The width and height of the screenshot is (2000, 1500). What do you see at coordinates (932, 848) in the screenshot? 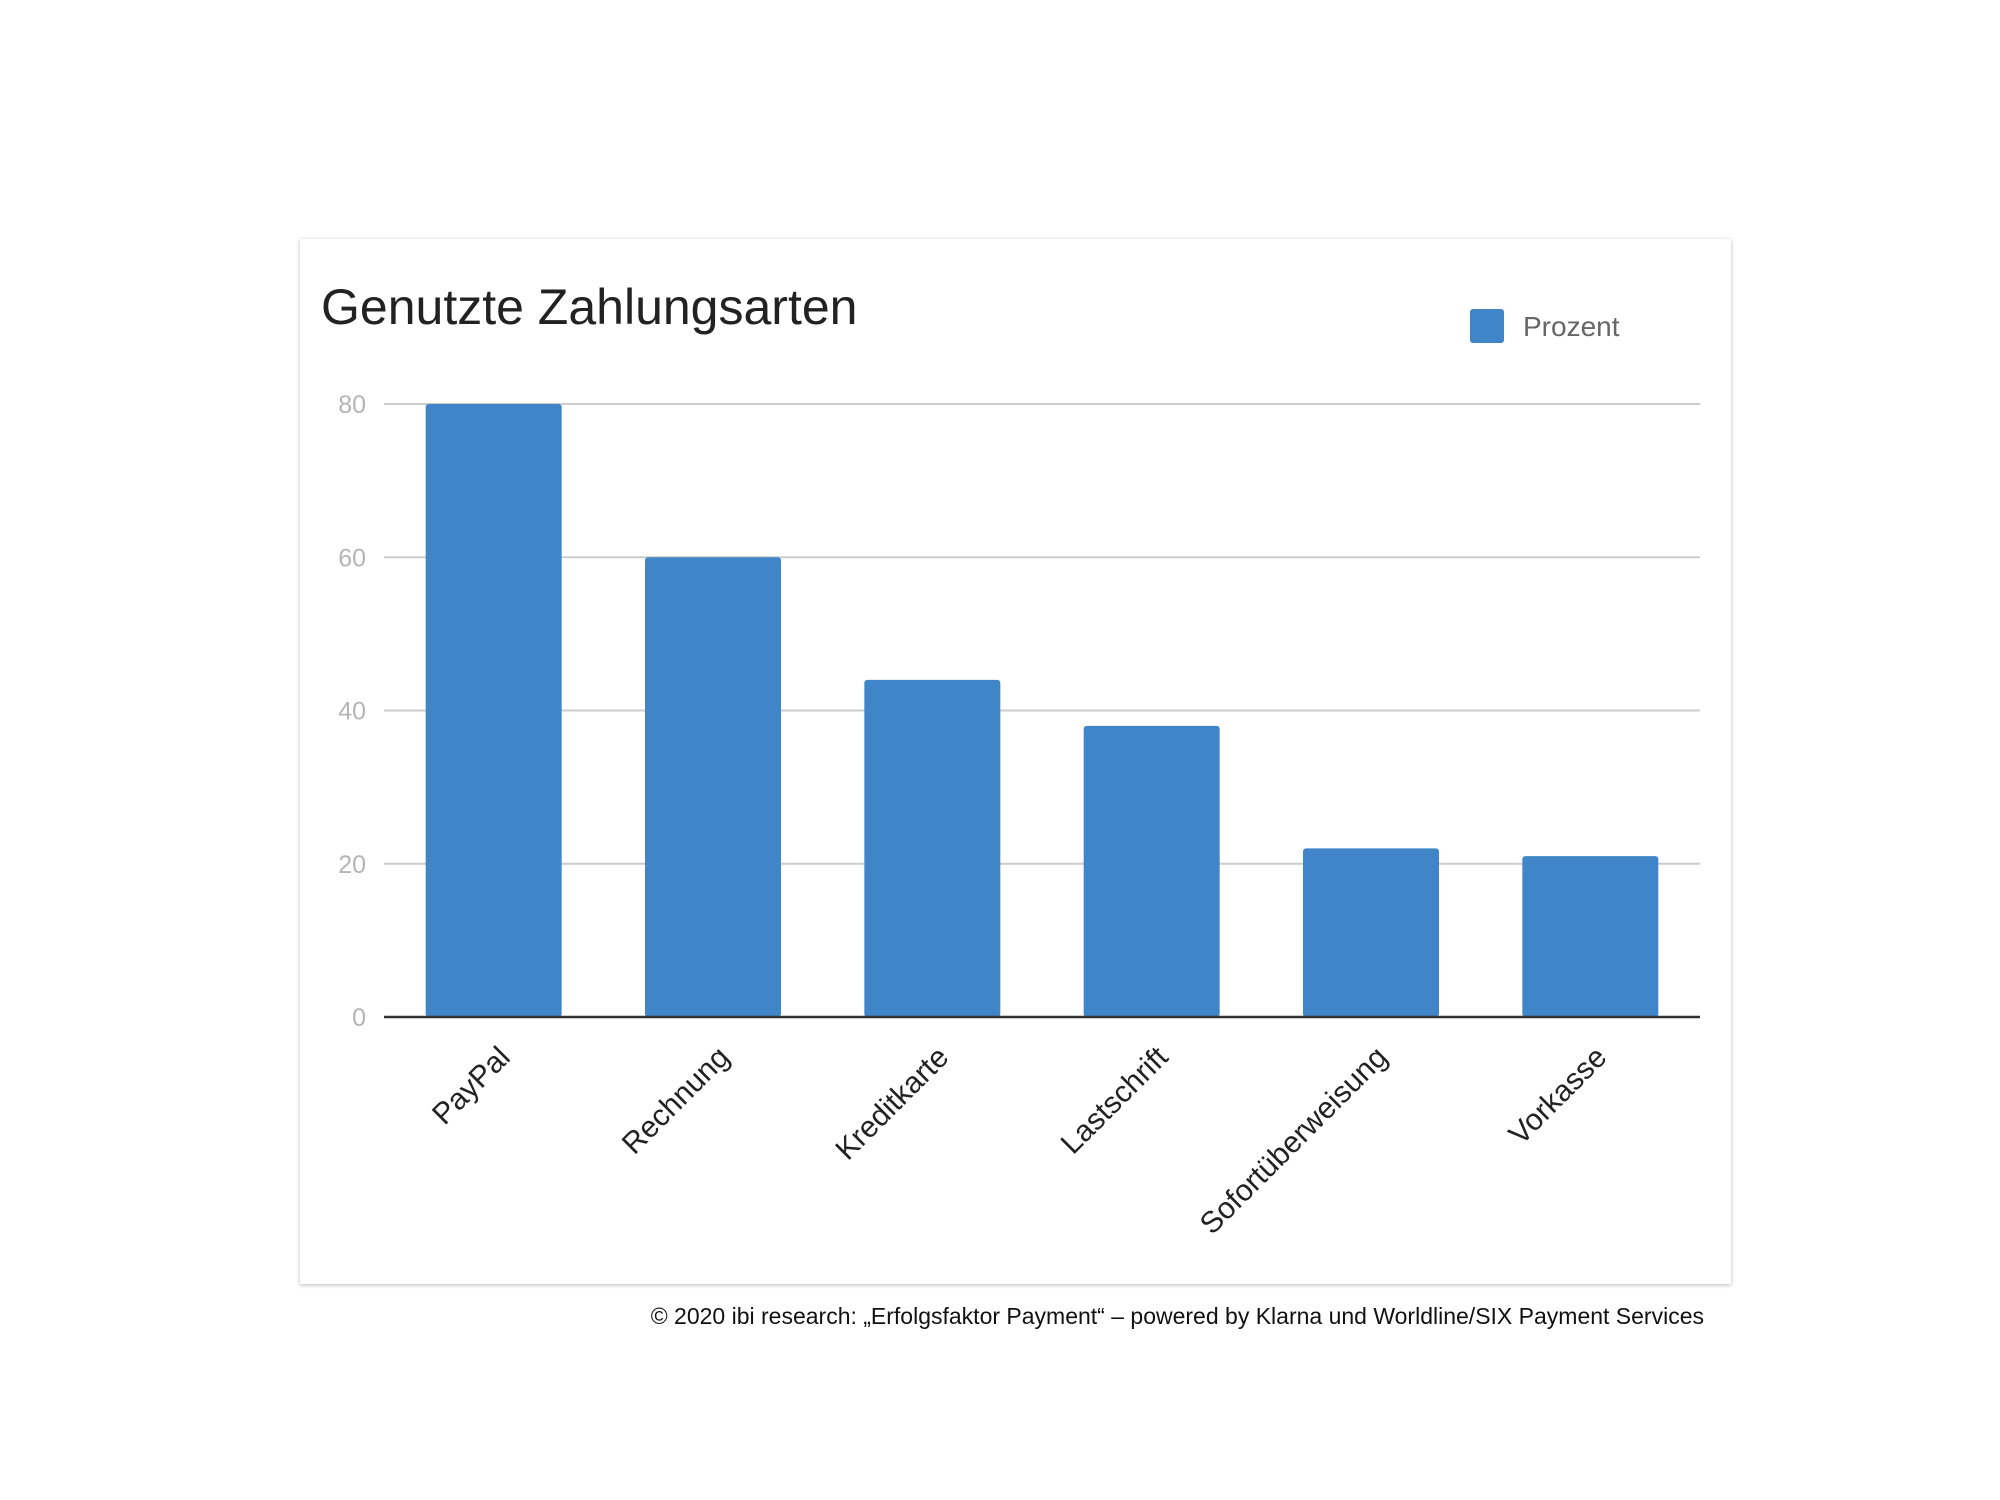
I see `bar-kreditkarte` at bounding box center [932, 848].